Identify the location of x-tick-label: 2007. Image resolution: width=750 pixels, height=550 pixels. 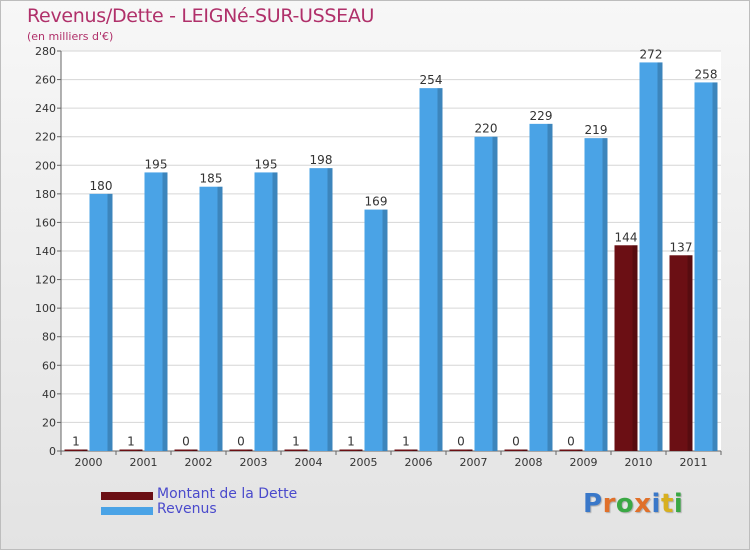
(474, 462).